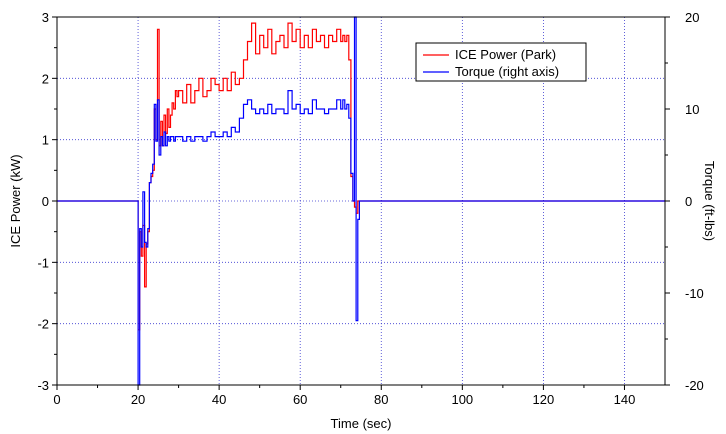 This screenshot has width=726, height=434. I want to click on legend-label-torque: Torque (right axis), so click(507, 71).